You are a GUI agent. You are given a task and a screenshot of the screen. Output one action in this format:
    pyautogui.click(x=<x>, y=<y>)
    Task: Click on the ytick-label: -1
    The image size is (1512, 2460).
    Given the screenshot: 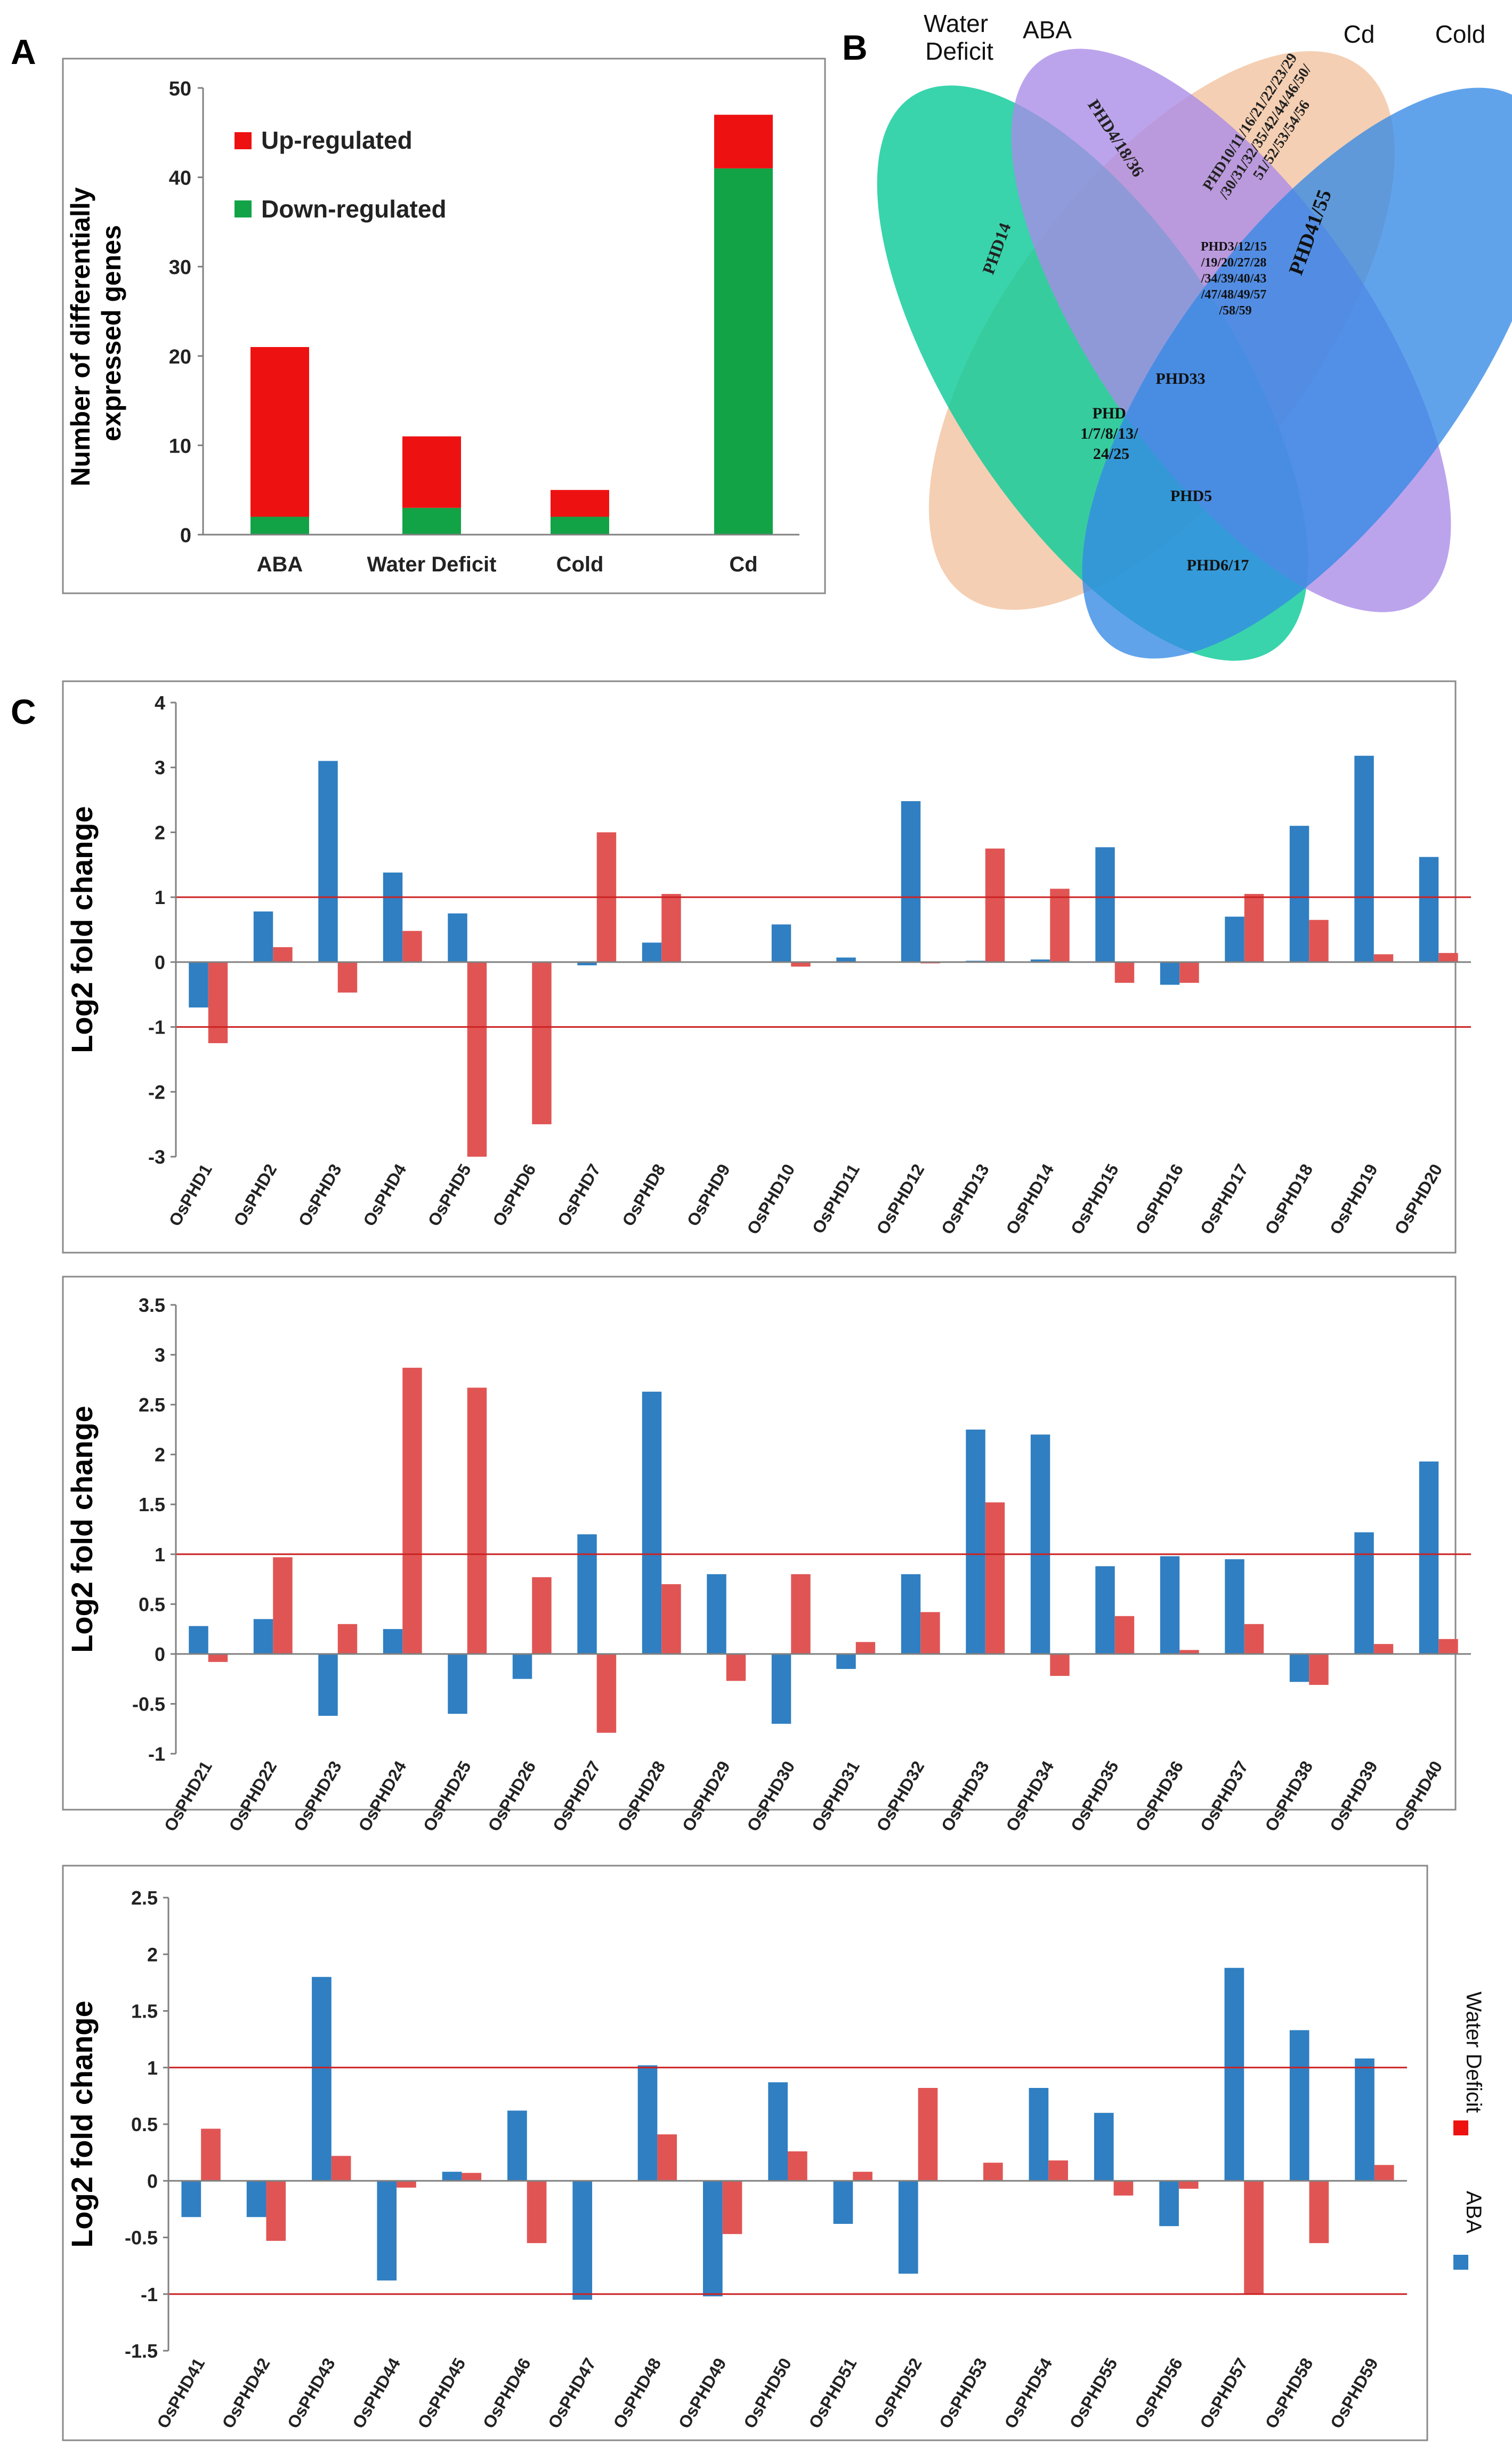 What is the action you would take?
    pyautogui.click(x=150, y=2295)
    